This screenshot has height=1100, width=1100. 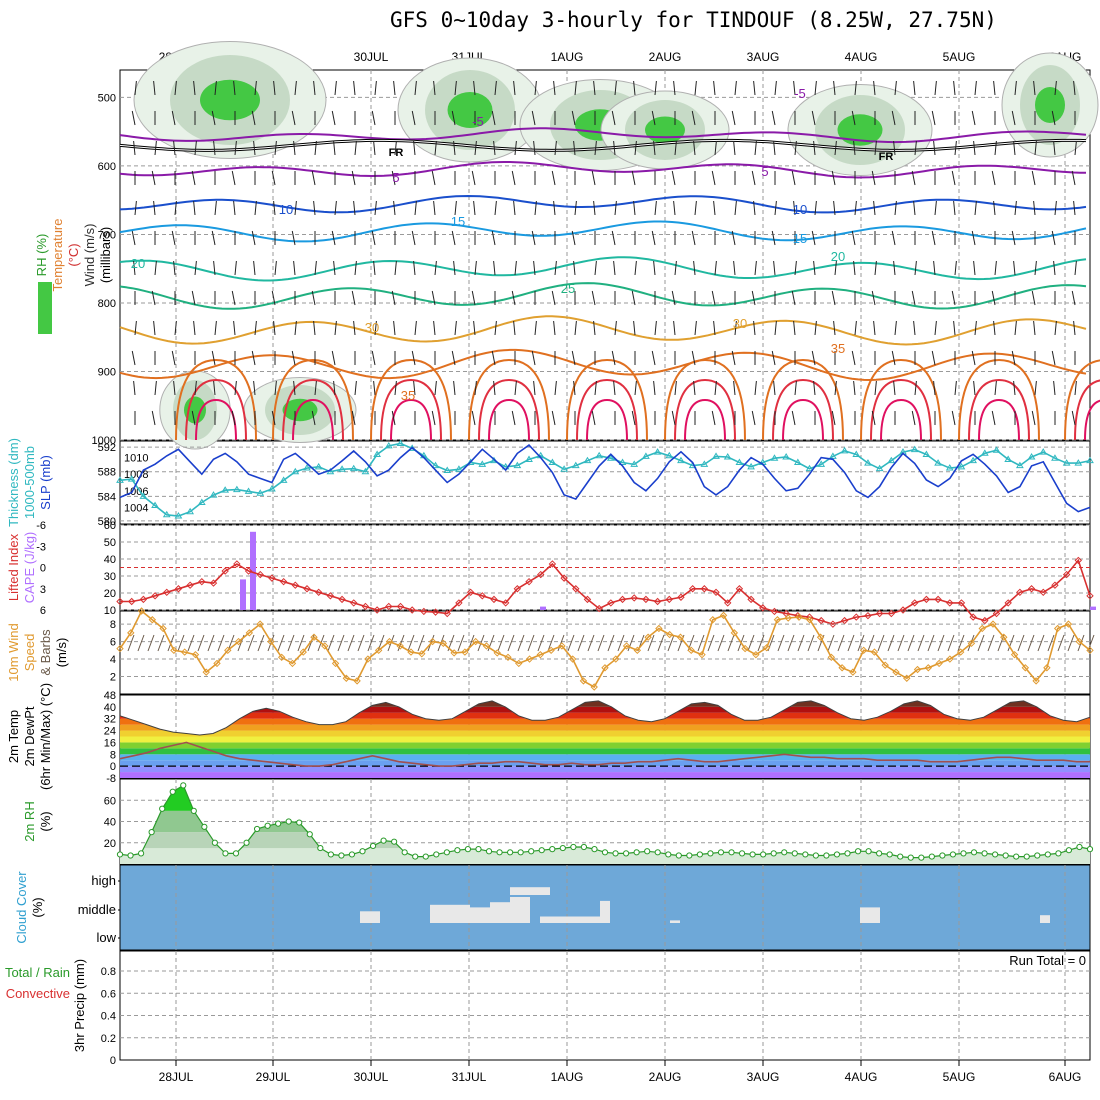 I want to click on cloud-level-label: low, so click(x=106, y=937).